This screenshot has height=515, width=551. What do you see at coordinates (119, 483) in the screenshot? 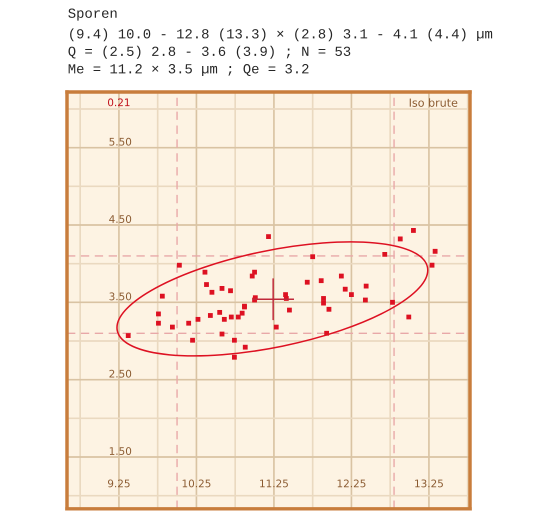
I see `x-tick-label: 9.25` at bounding box center [119, 483].